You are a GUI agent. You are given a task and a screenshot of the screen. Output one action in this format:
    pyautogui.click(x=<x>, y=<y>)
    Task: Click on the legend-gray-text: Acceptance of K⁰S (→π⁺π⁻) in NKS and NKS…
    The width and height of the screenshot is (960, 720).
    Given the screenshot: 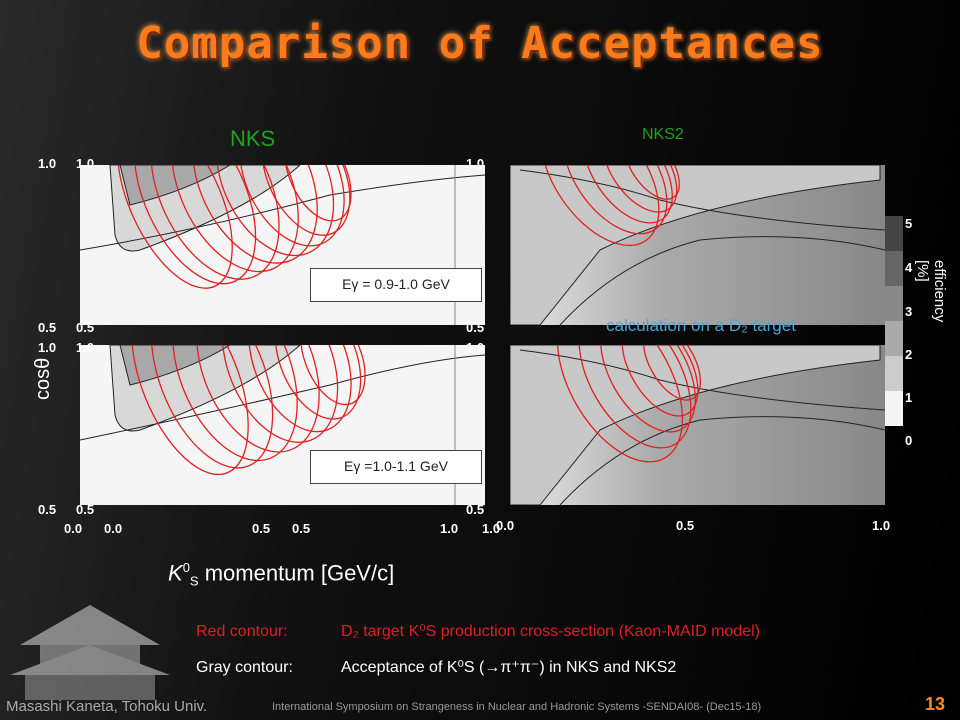 What is the action you would take?
    pyautogui.click(x=509, y=667)
    